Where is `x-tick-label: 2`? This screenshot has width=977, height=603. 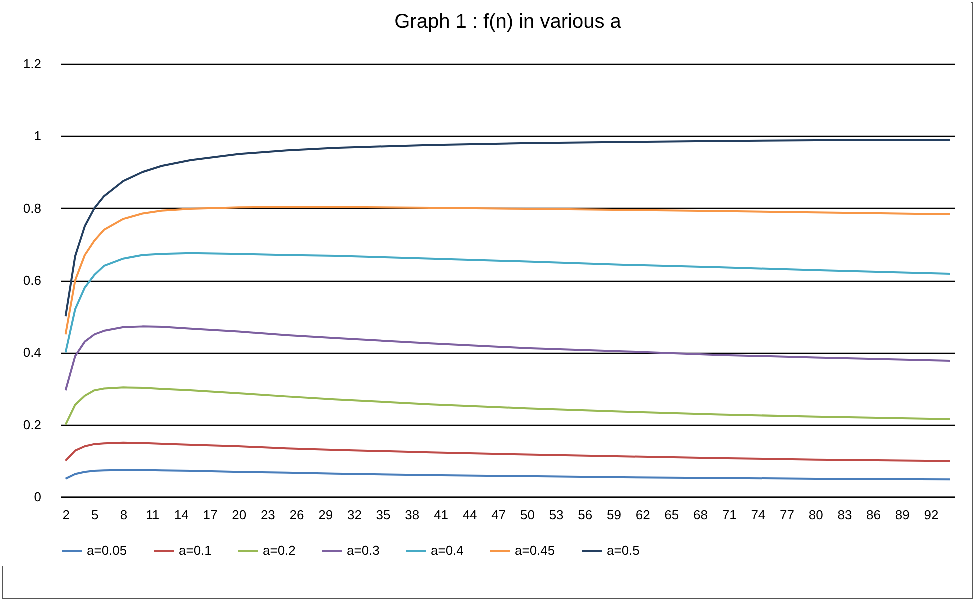 x-tick-label: 2 is located at coordinates (66, 515).